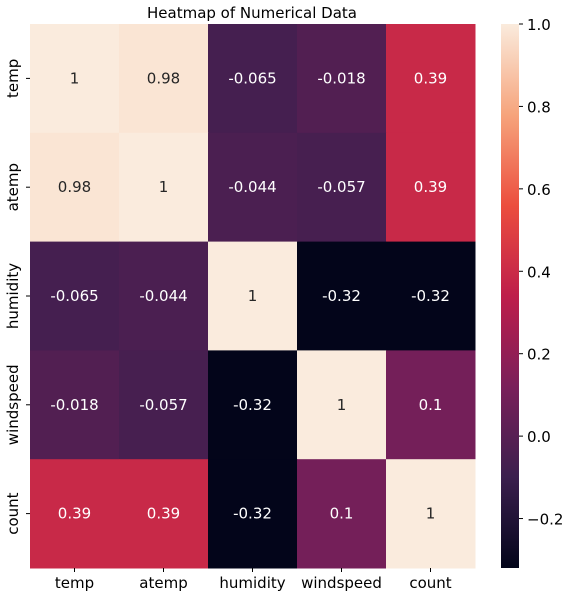 The height and width of the screenshot is (597, 581). I want to click on x-tick-label: windspeed, so click(341, 583).